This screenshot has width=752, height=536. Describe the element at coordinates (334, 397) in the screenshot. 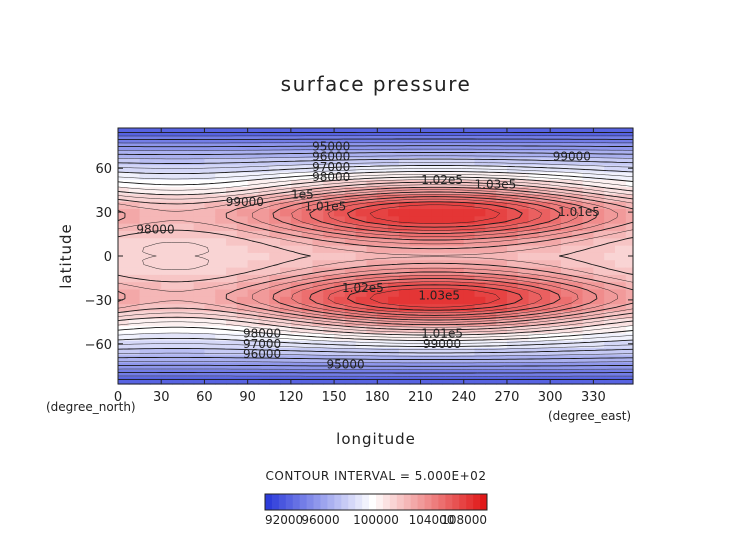

I see `x-tick-label: 150` at that location.